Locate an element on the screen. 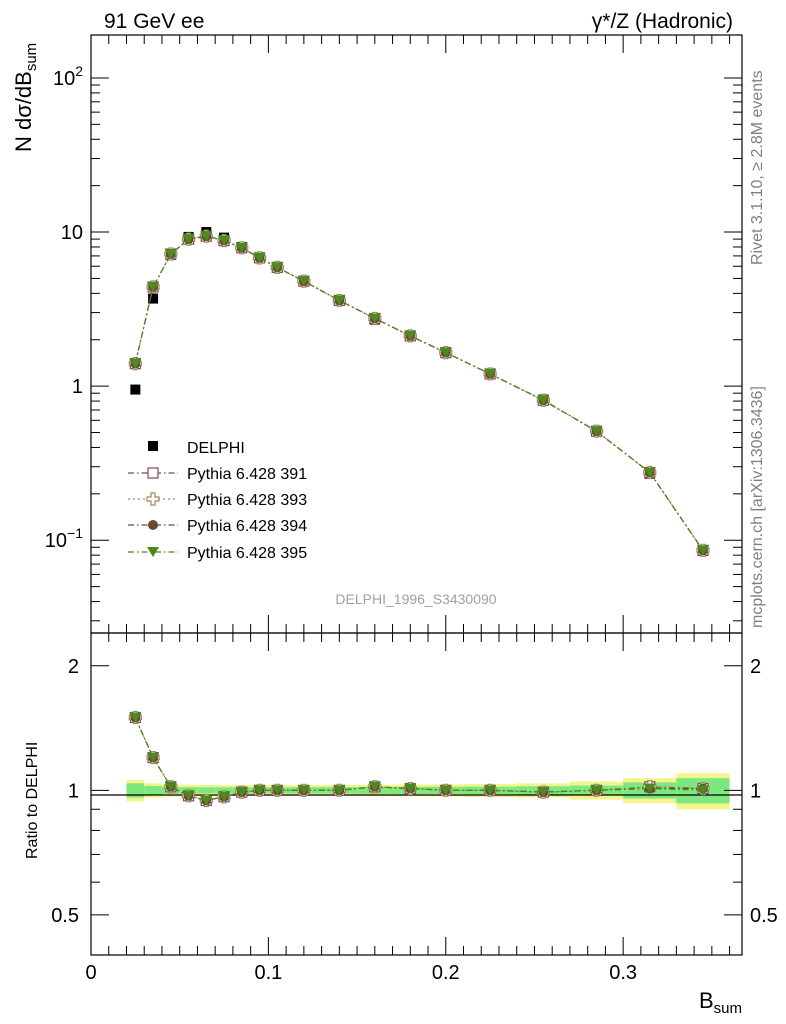 The width and height of the screenshot is (786, 1024). legend-entry-394: Pythia 6.428 394 is located at coordinates (217, 526).